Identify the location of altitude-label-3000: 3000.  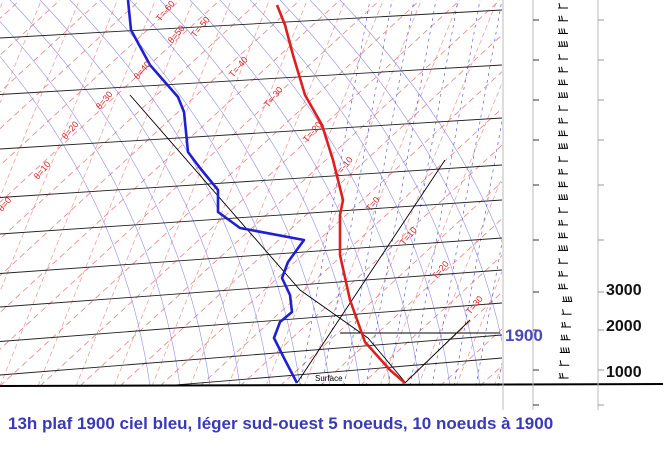
(624, 290).